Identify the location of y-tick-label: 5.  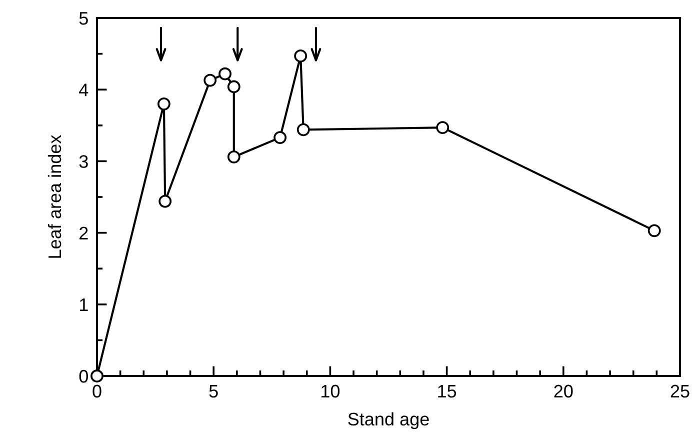
(83, 18).